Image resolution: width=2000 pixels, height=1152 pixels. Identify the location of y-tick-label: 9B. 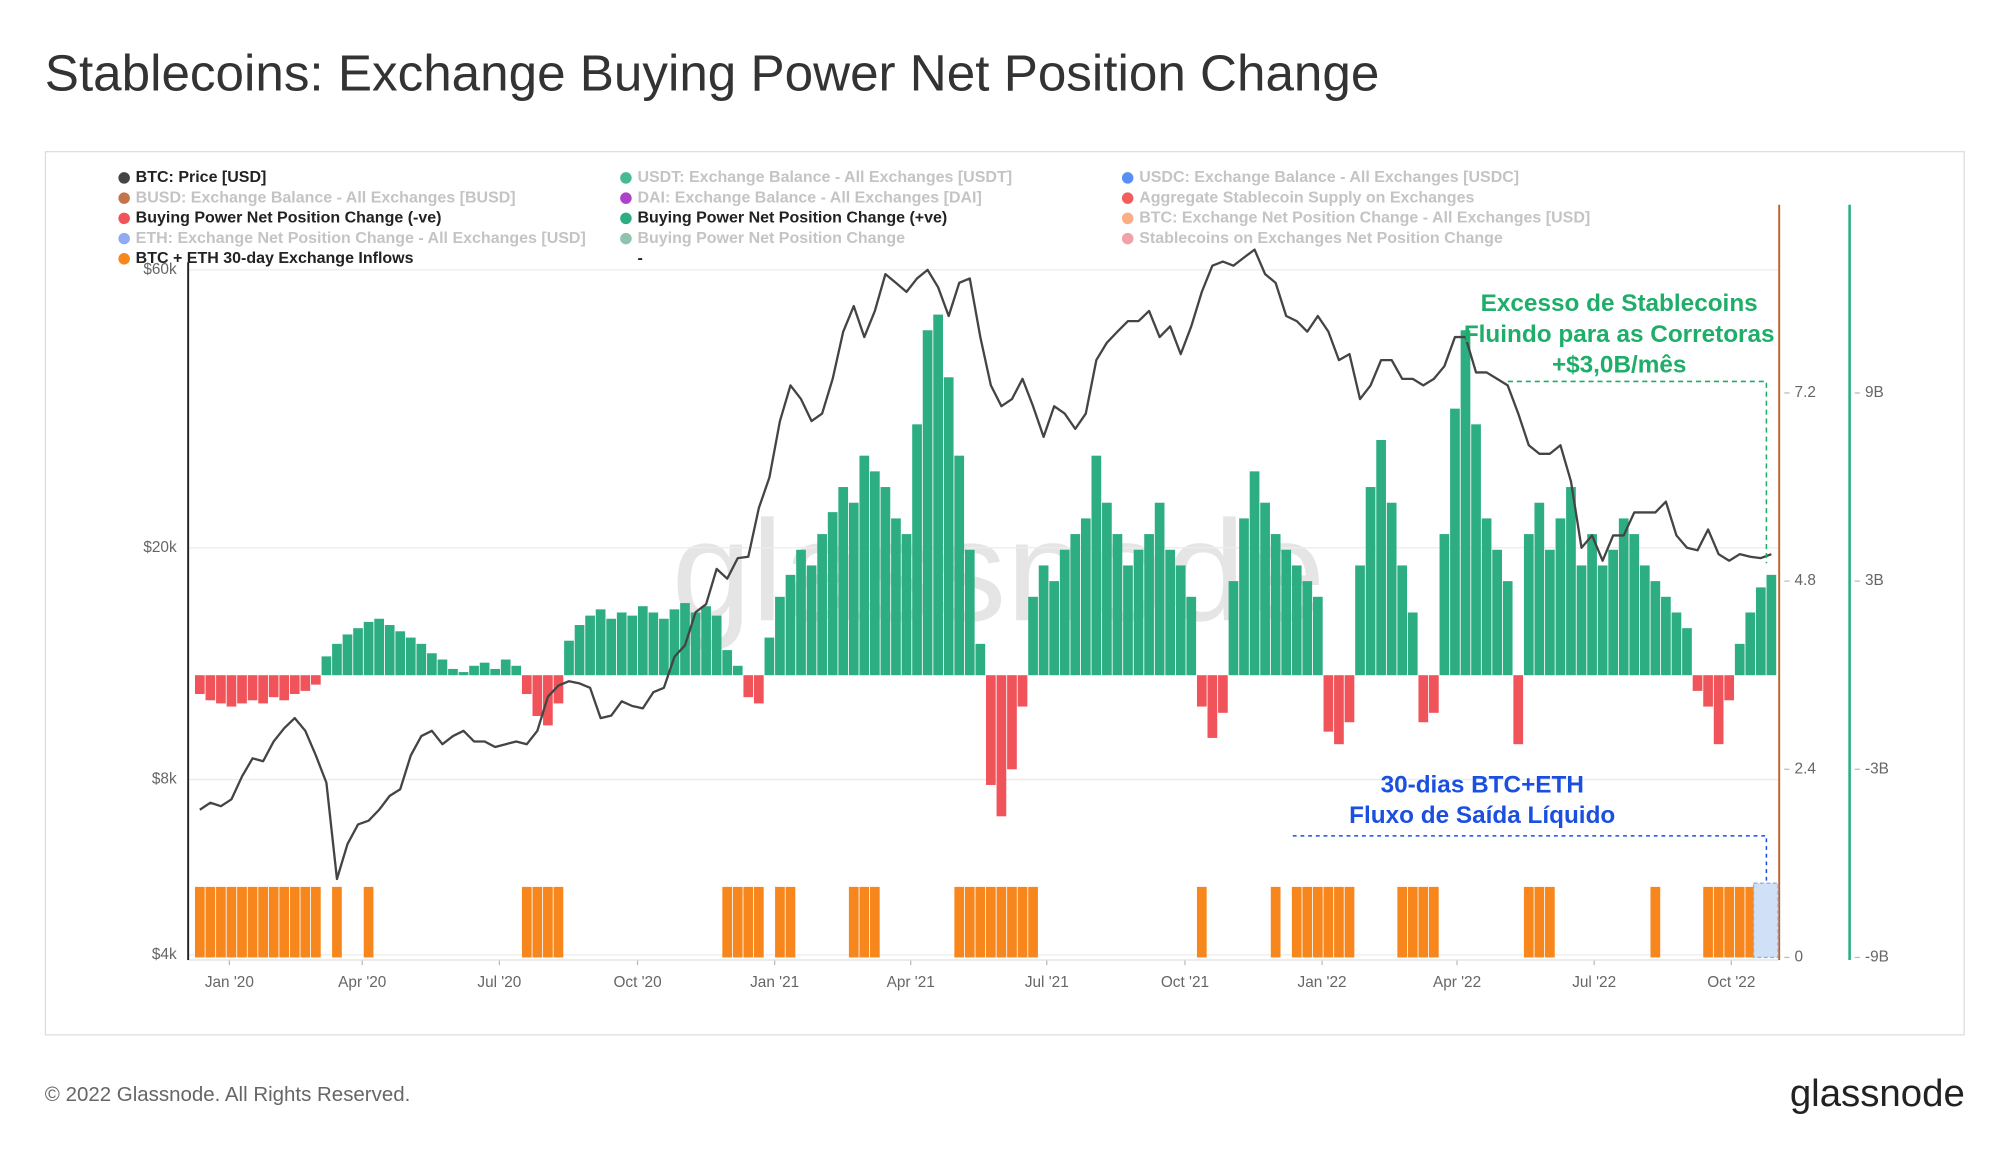
(1874, 392).